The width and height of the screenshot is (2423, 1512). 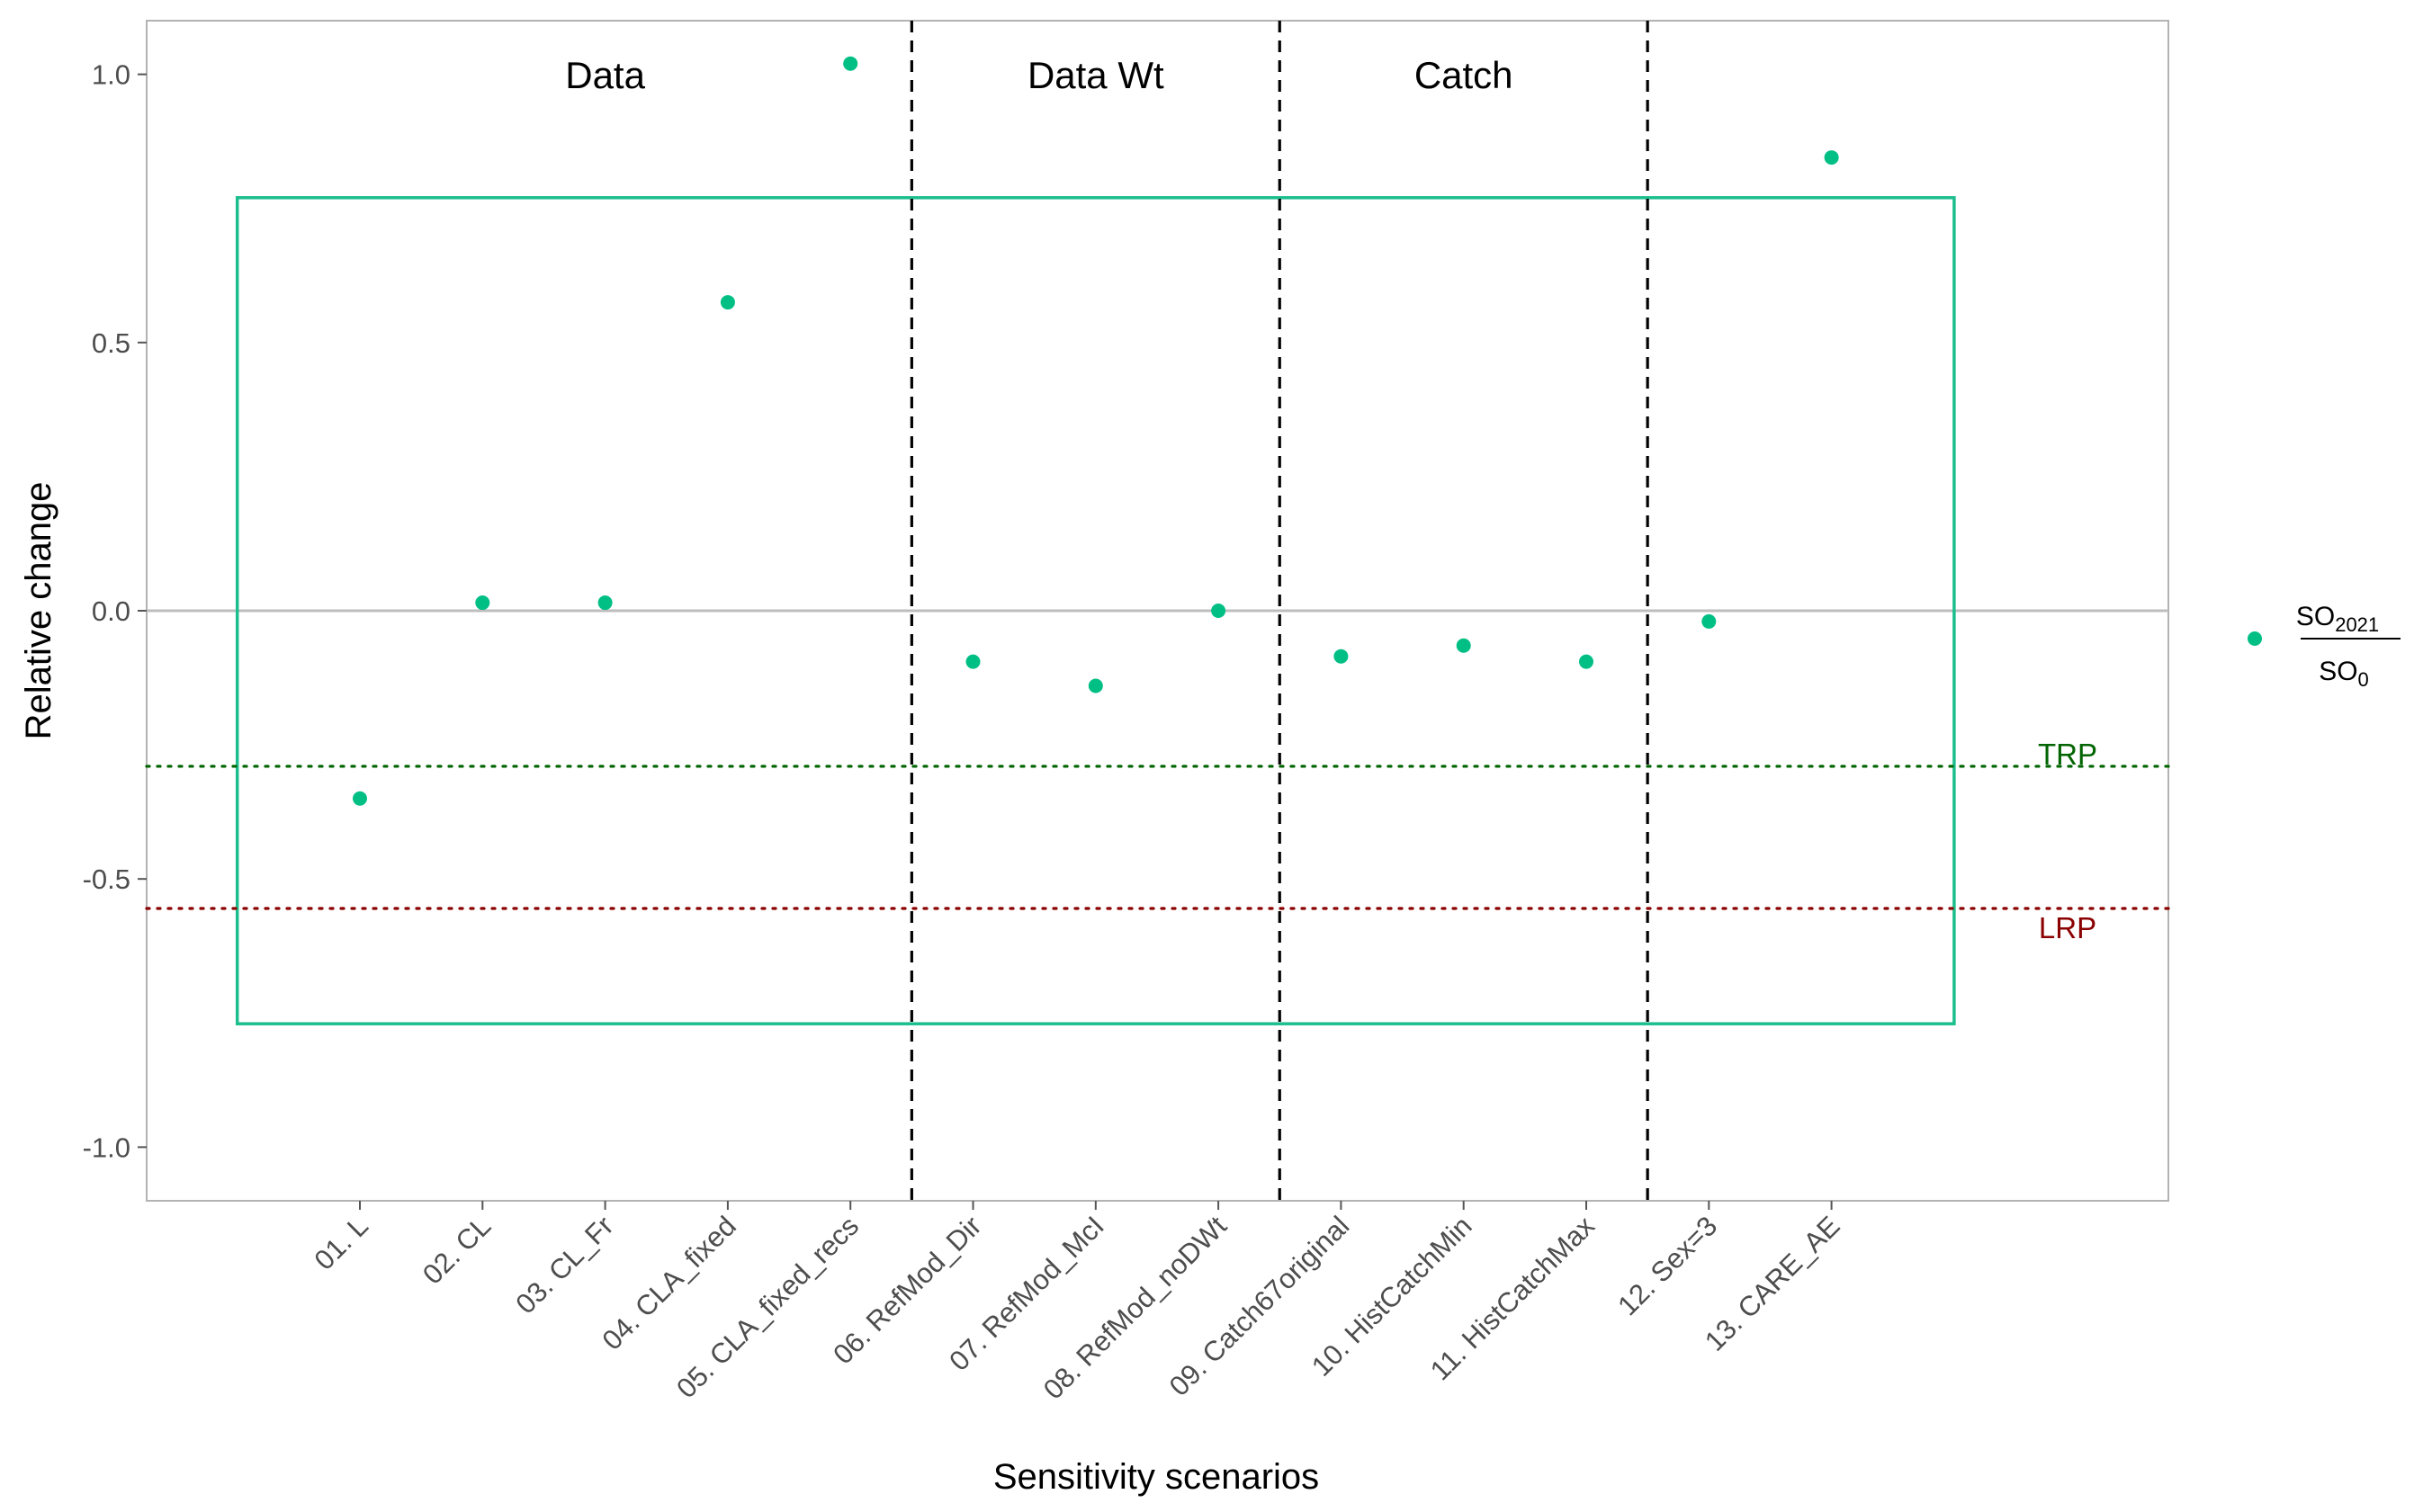 What do you see at coordinates (457, 1250) in the screenshot?
I see `x-tick-label: 02. CL` at bounding box center [457, 1250].